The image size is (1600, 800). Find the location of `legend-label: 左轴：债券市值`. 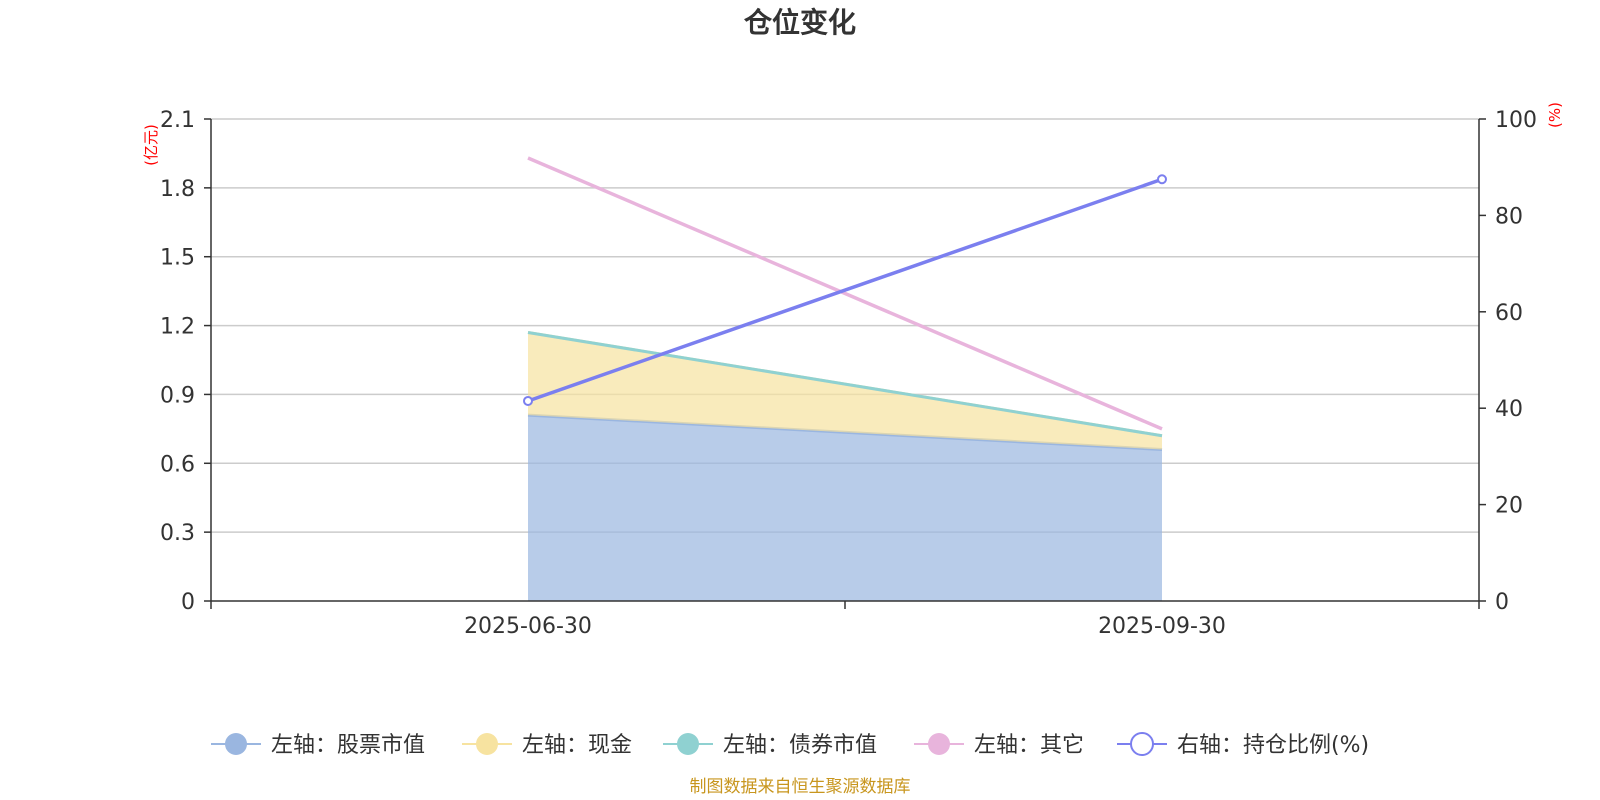

legend-label: 左轴：债券市值 is located at coordinates (800, 745).